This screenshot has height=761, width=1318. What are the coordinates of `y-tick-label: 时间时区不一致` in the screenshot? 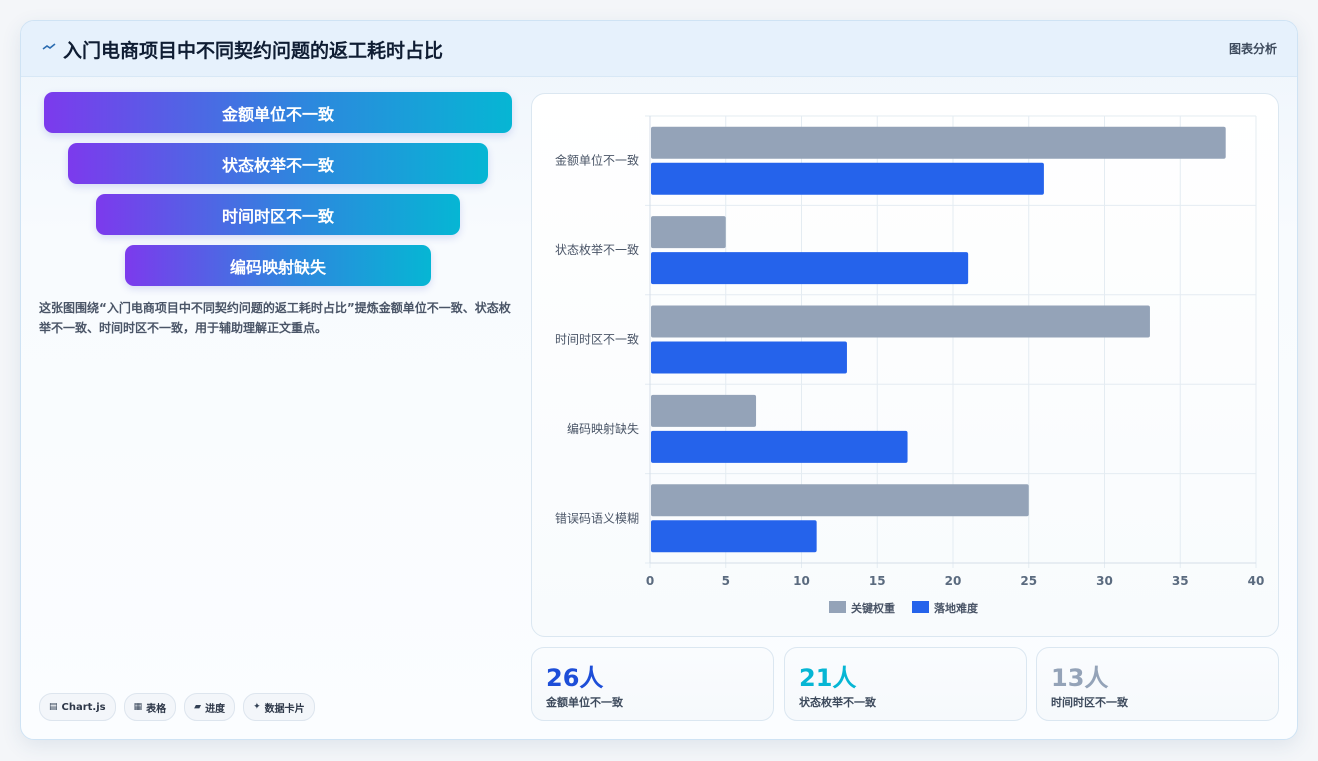 It's located at (597, 340).